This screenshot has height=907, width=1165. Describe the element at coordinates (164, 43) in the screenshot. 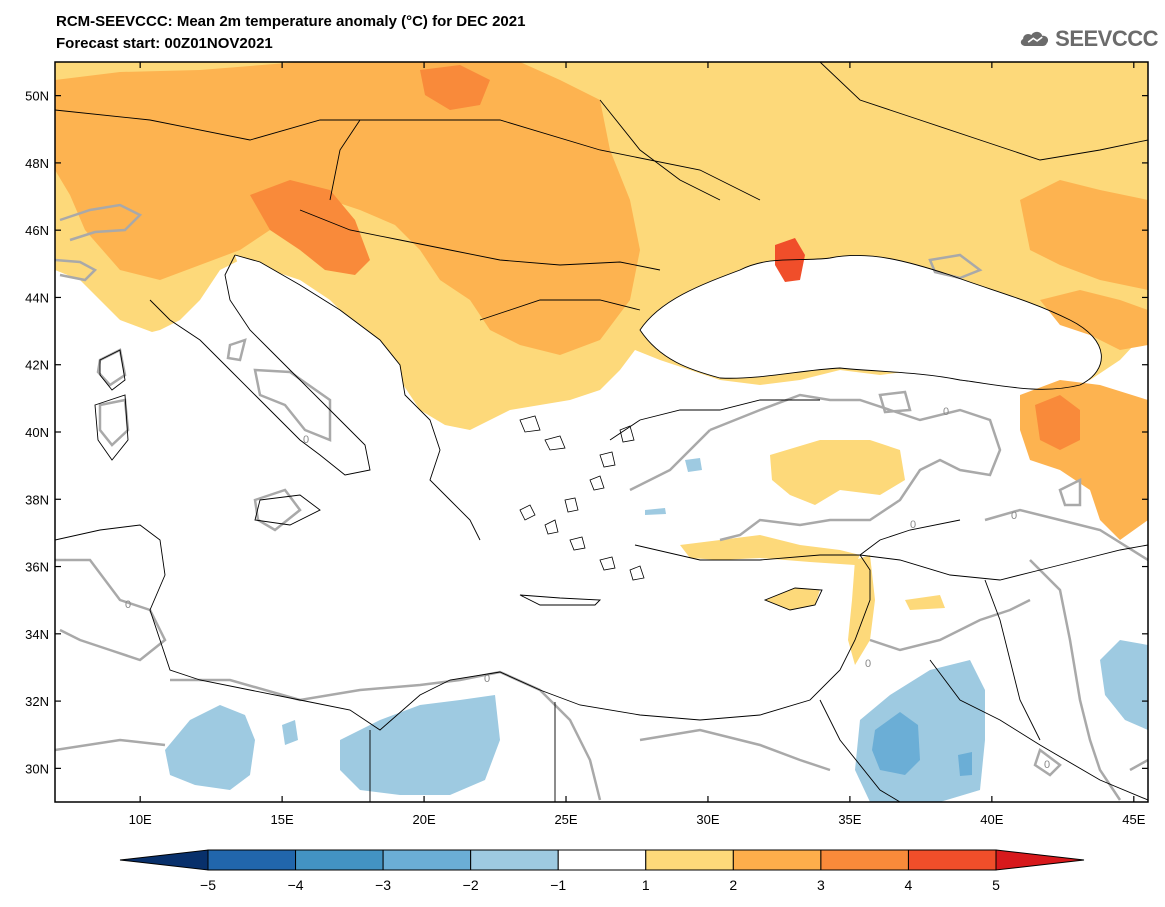

I see `forecast-start-label: Forecast start: 00Z01NOV2021` at that location.